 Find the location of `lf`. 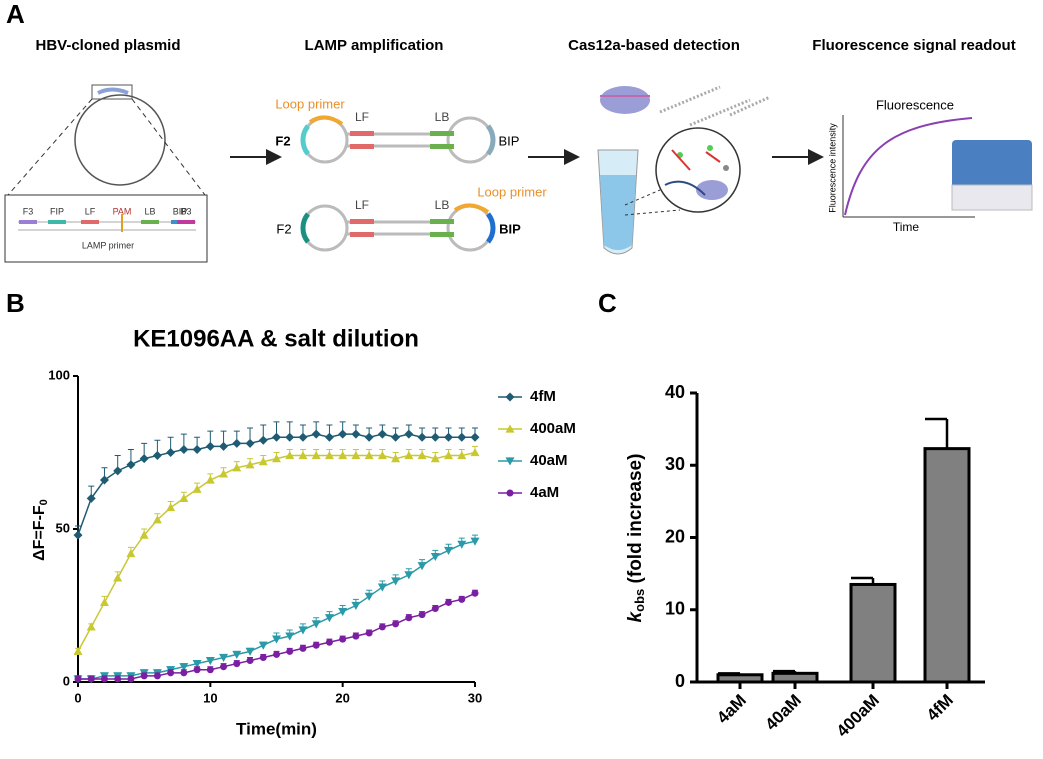

lf is located at coordinates (362, 221).